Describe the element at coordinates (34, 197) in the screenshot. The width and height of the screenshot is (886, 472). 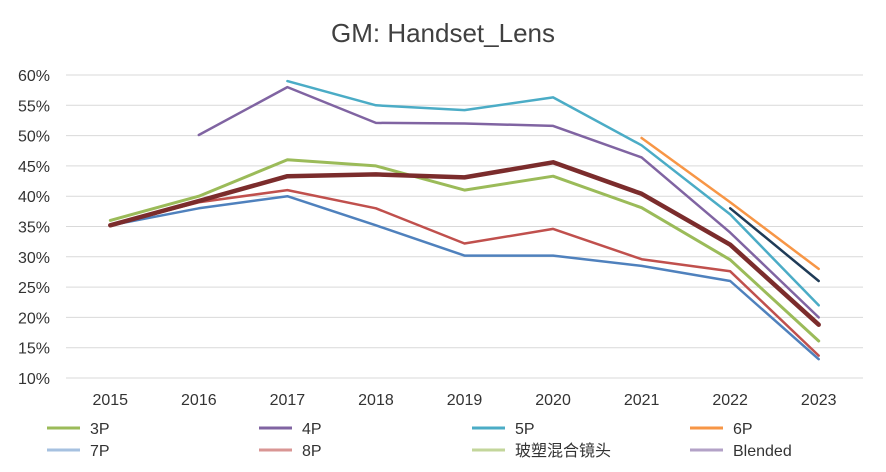
I see `y-tick-label: 40%` at that location.